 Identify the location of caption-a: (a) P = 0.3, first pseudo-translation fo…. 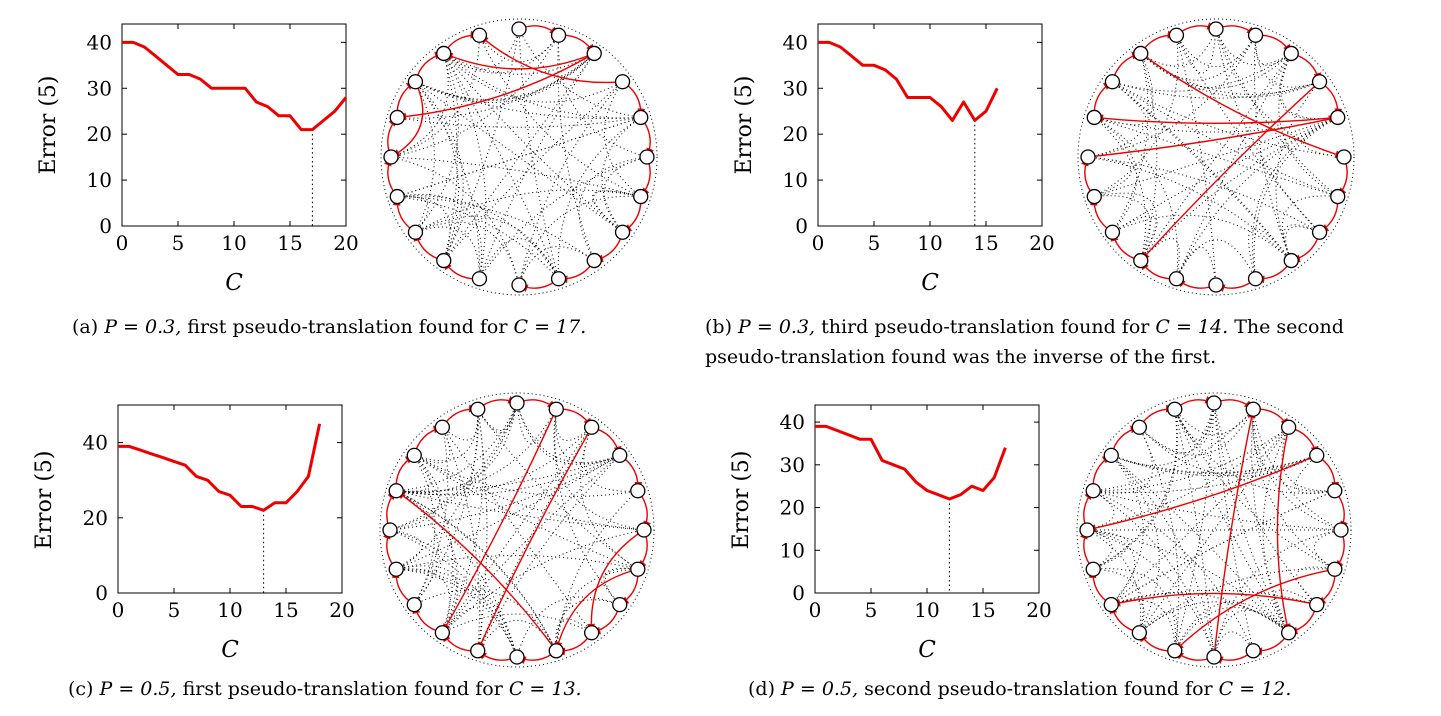
(329, 327).